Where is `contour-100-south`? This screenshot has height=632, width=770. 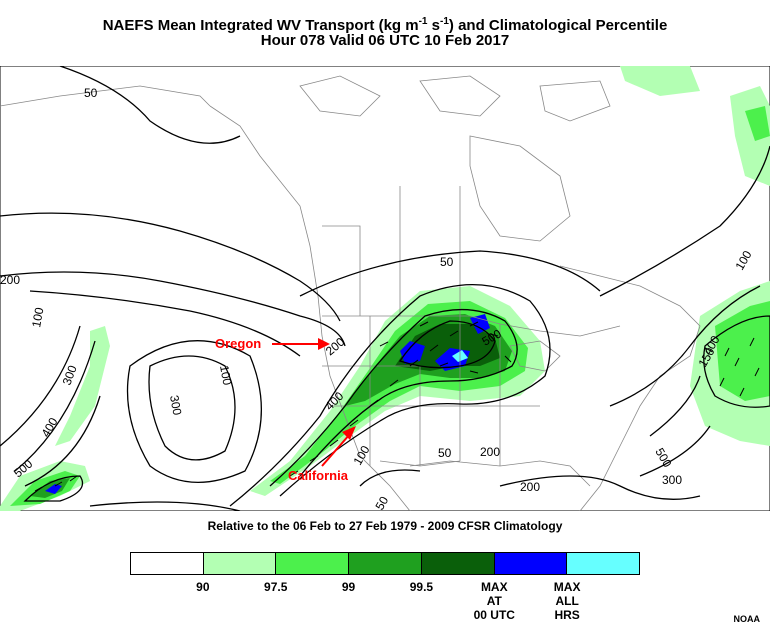 contour-100-south is located at coordinates (390, 478).